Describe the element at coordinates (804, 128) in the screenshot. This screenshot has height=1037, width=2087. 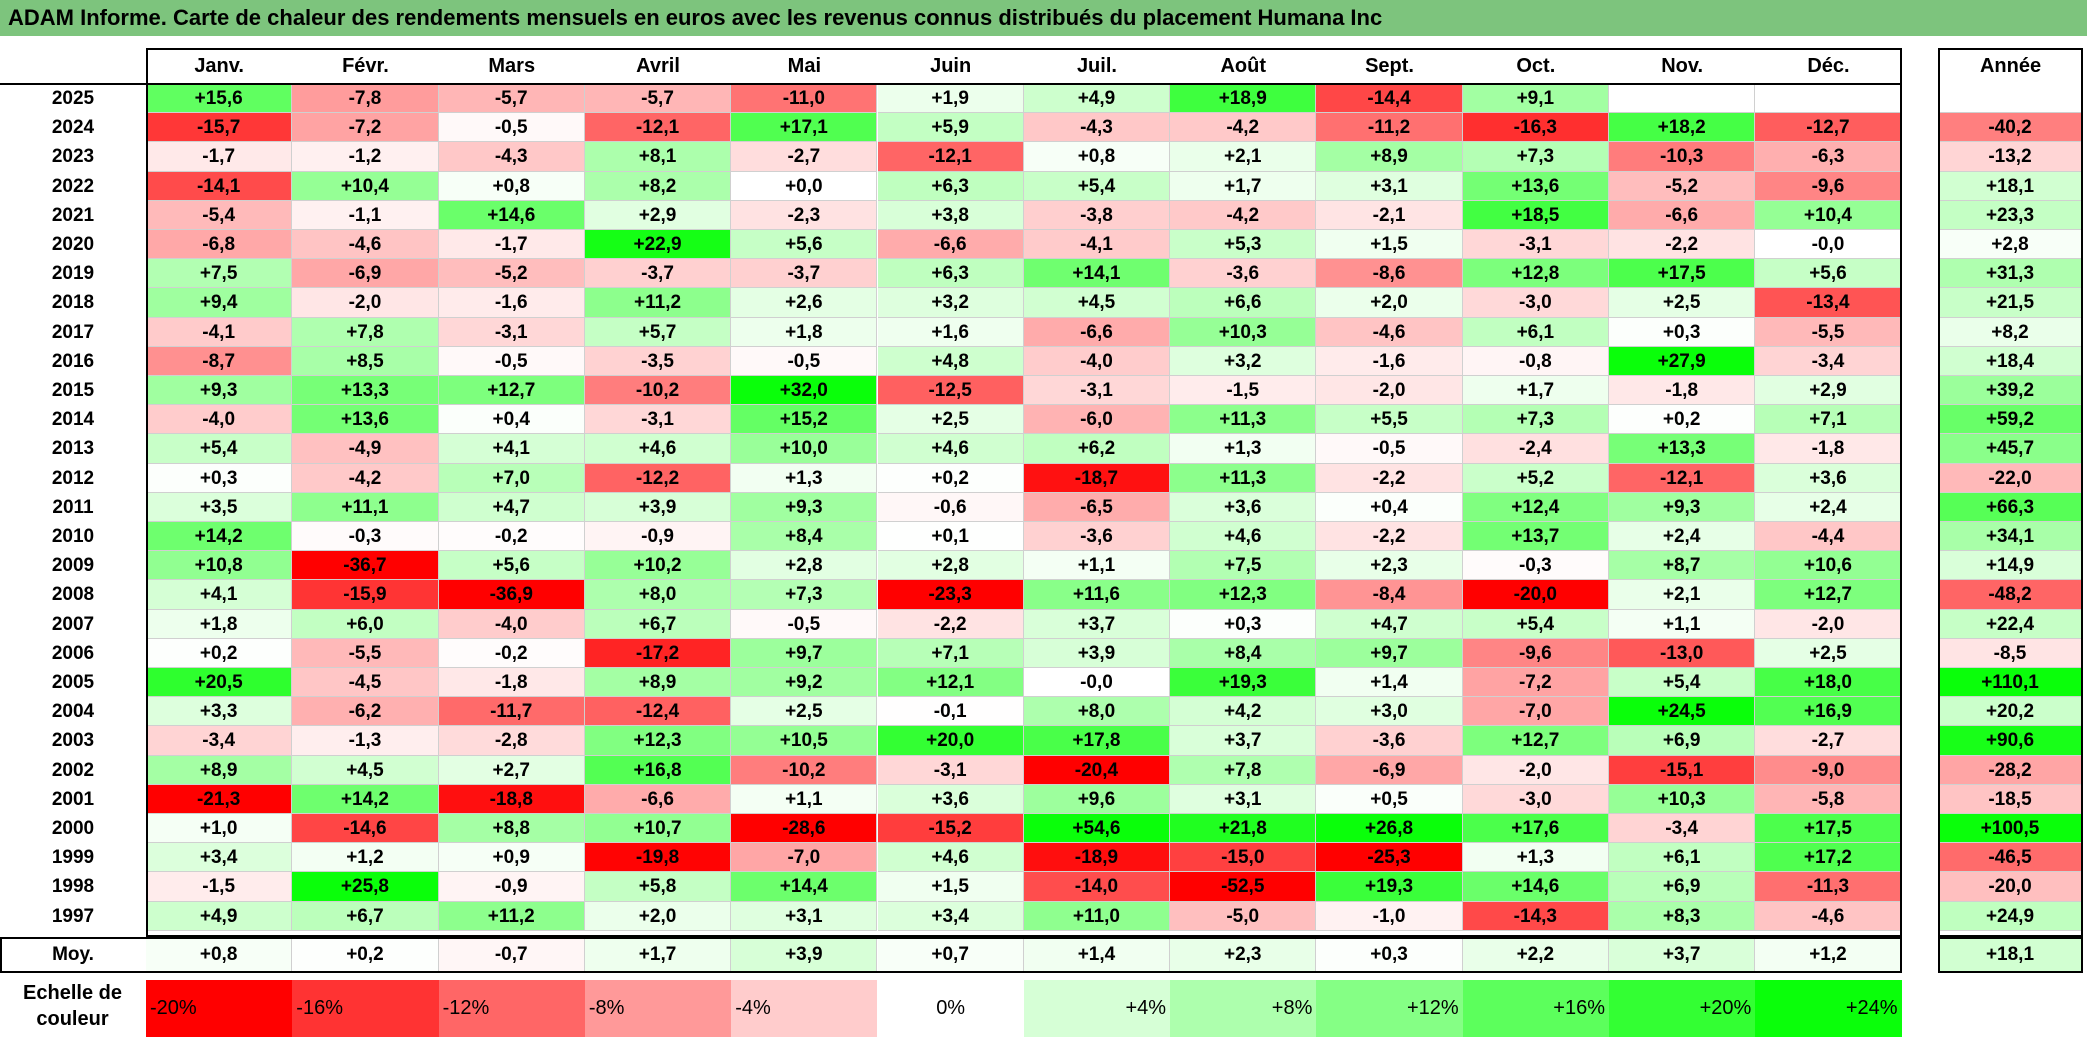
I see `heatmap-cell: +17,1` at that location.